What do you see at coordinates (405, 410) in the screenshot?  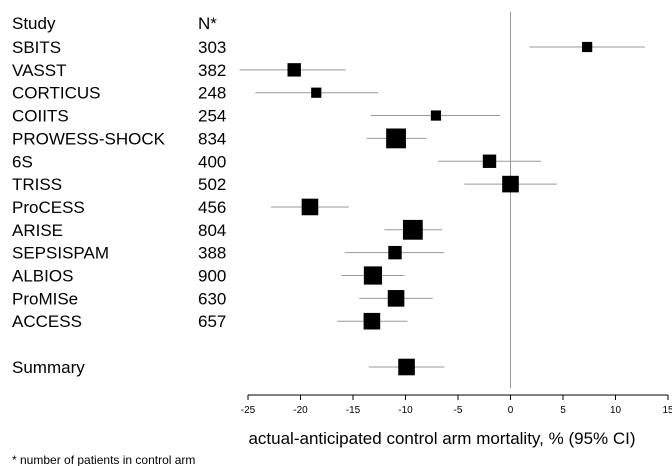 I see `x-tick-label: -10` at bounding box center [405, 410].